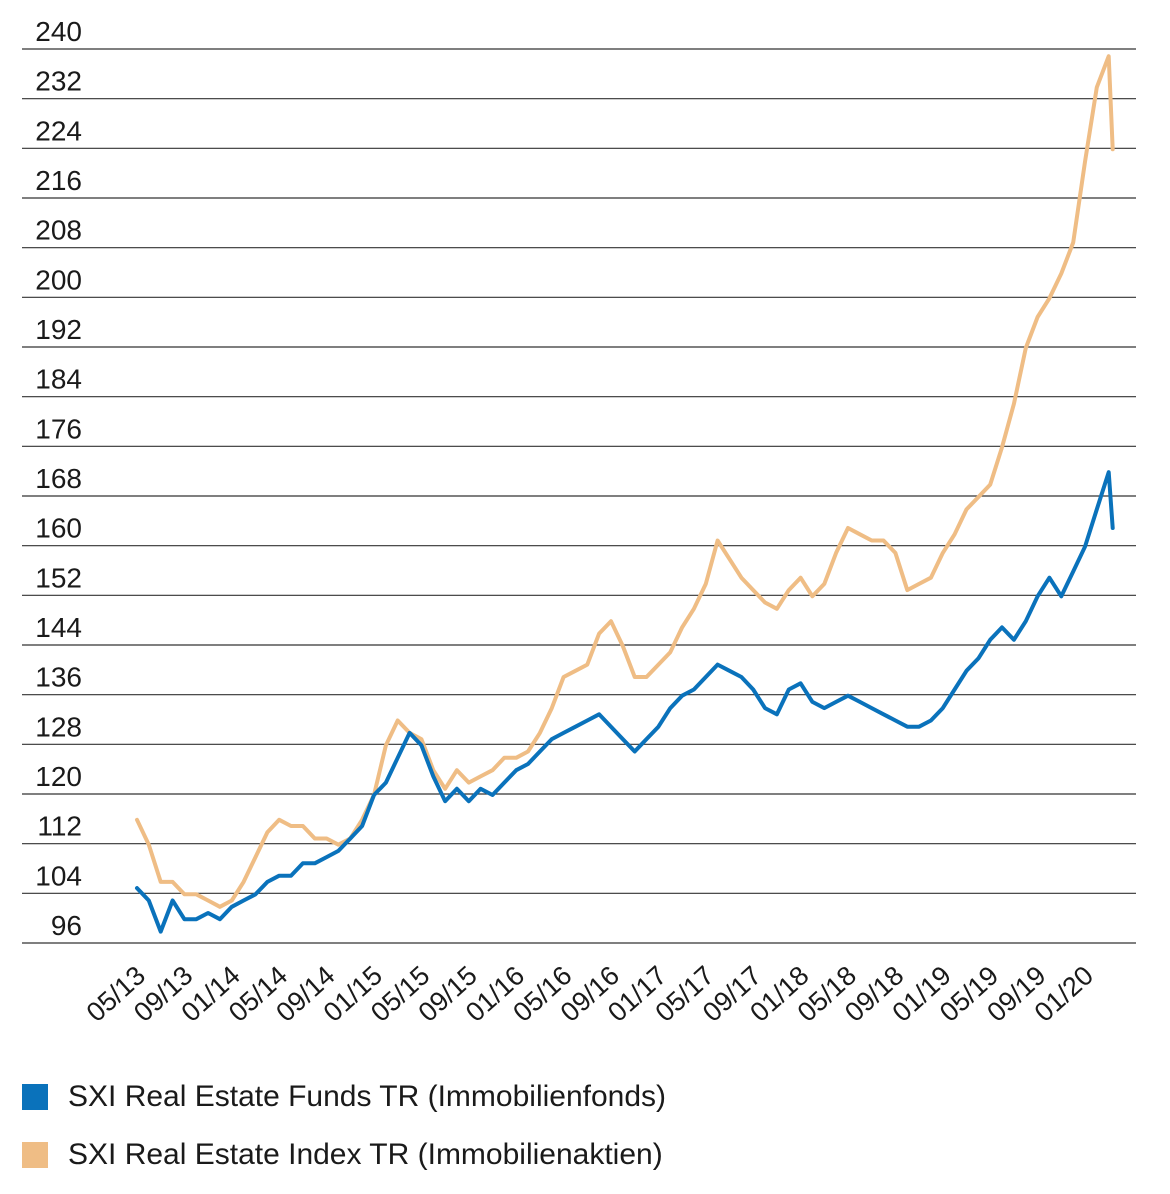  I want to click on y-tick-label: 104, so click(58, 875).